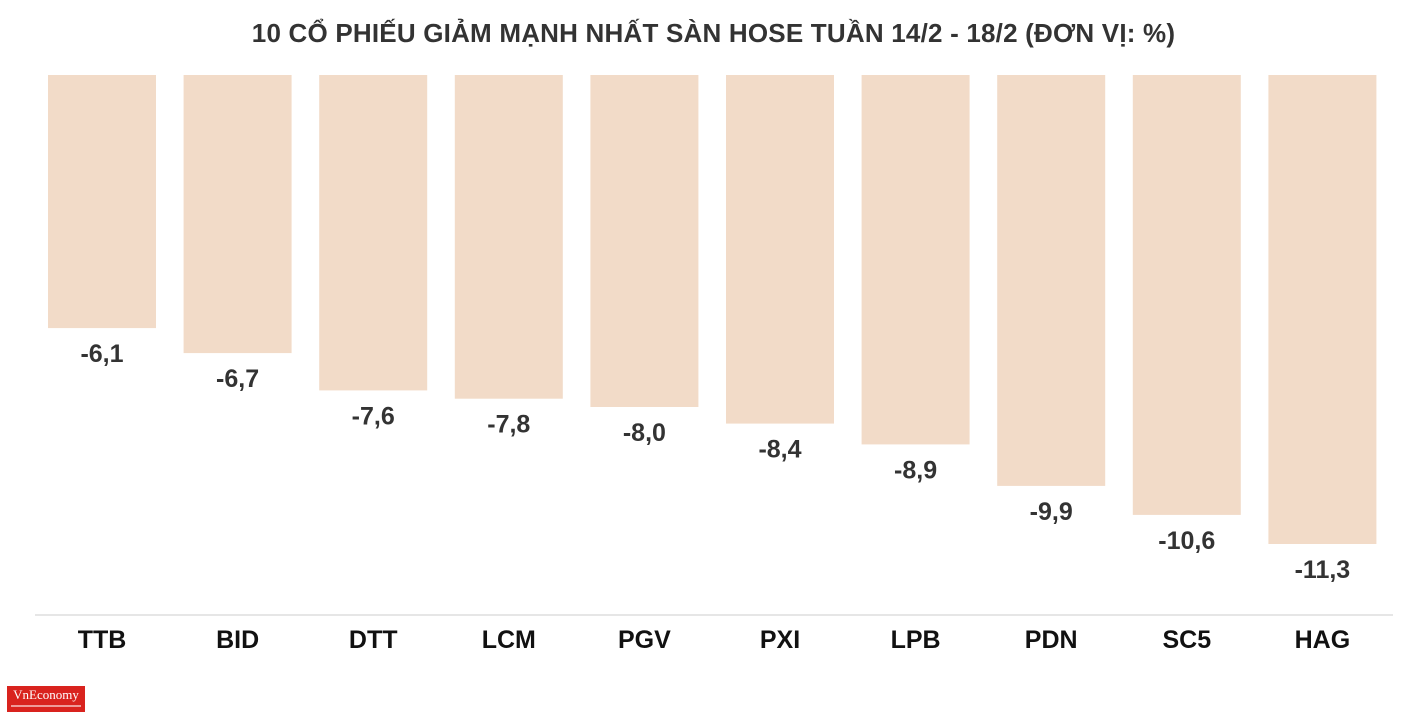 The width and height of the screenshot is (1427, 722). I want to click on value-label-dtt: -7,6, so click(373, 416).